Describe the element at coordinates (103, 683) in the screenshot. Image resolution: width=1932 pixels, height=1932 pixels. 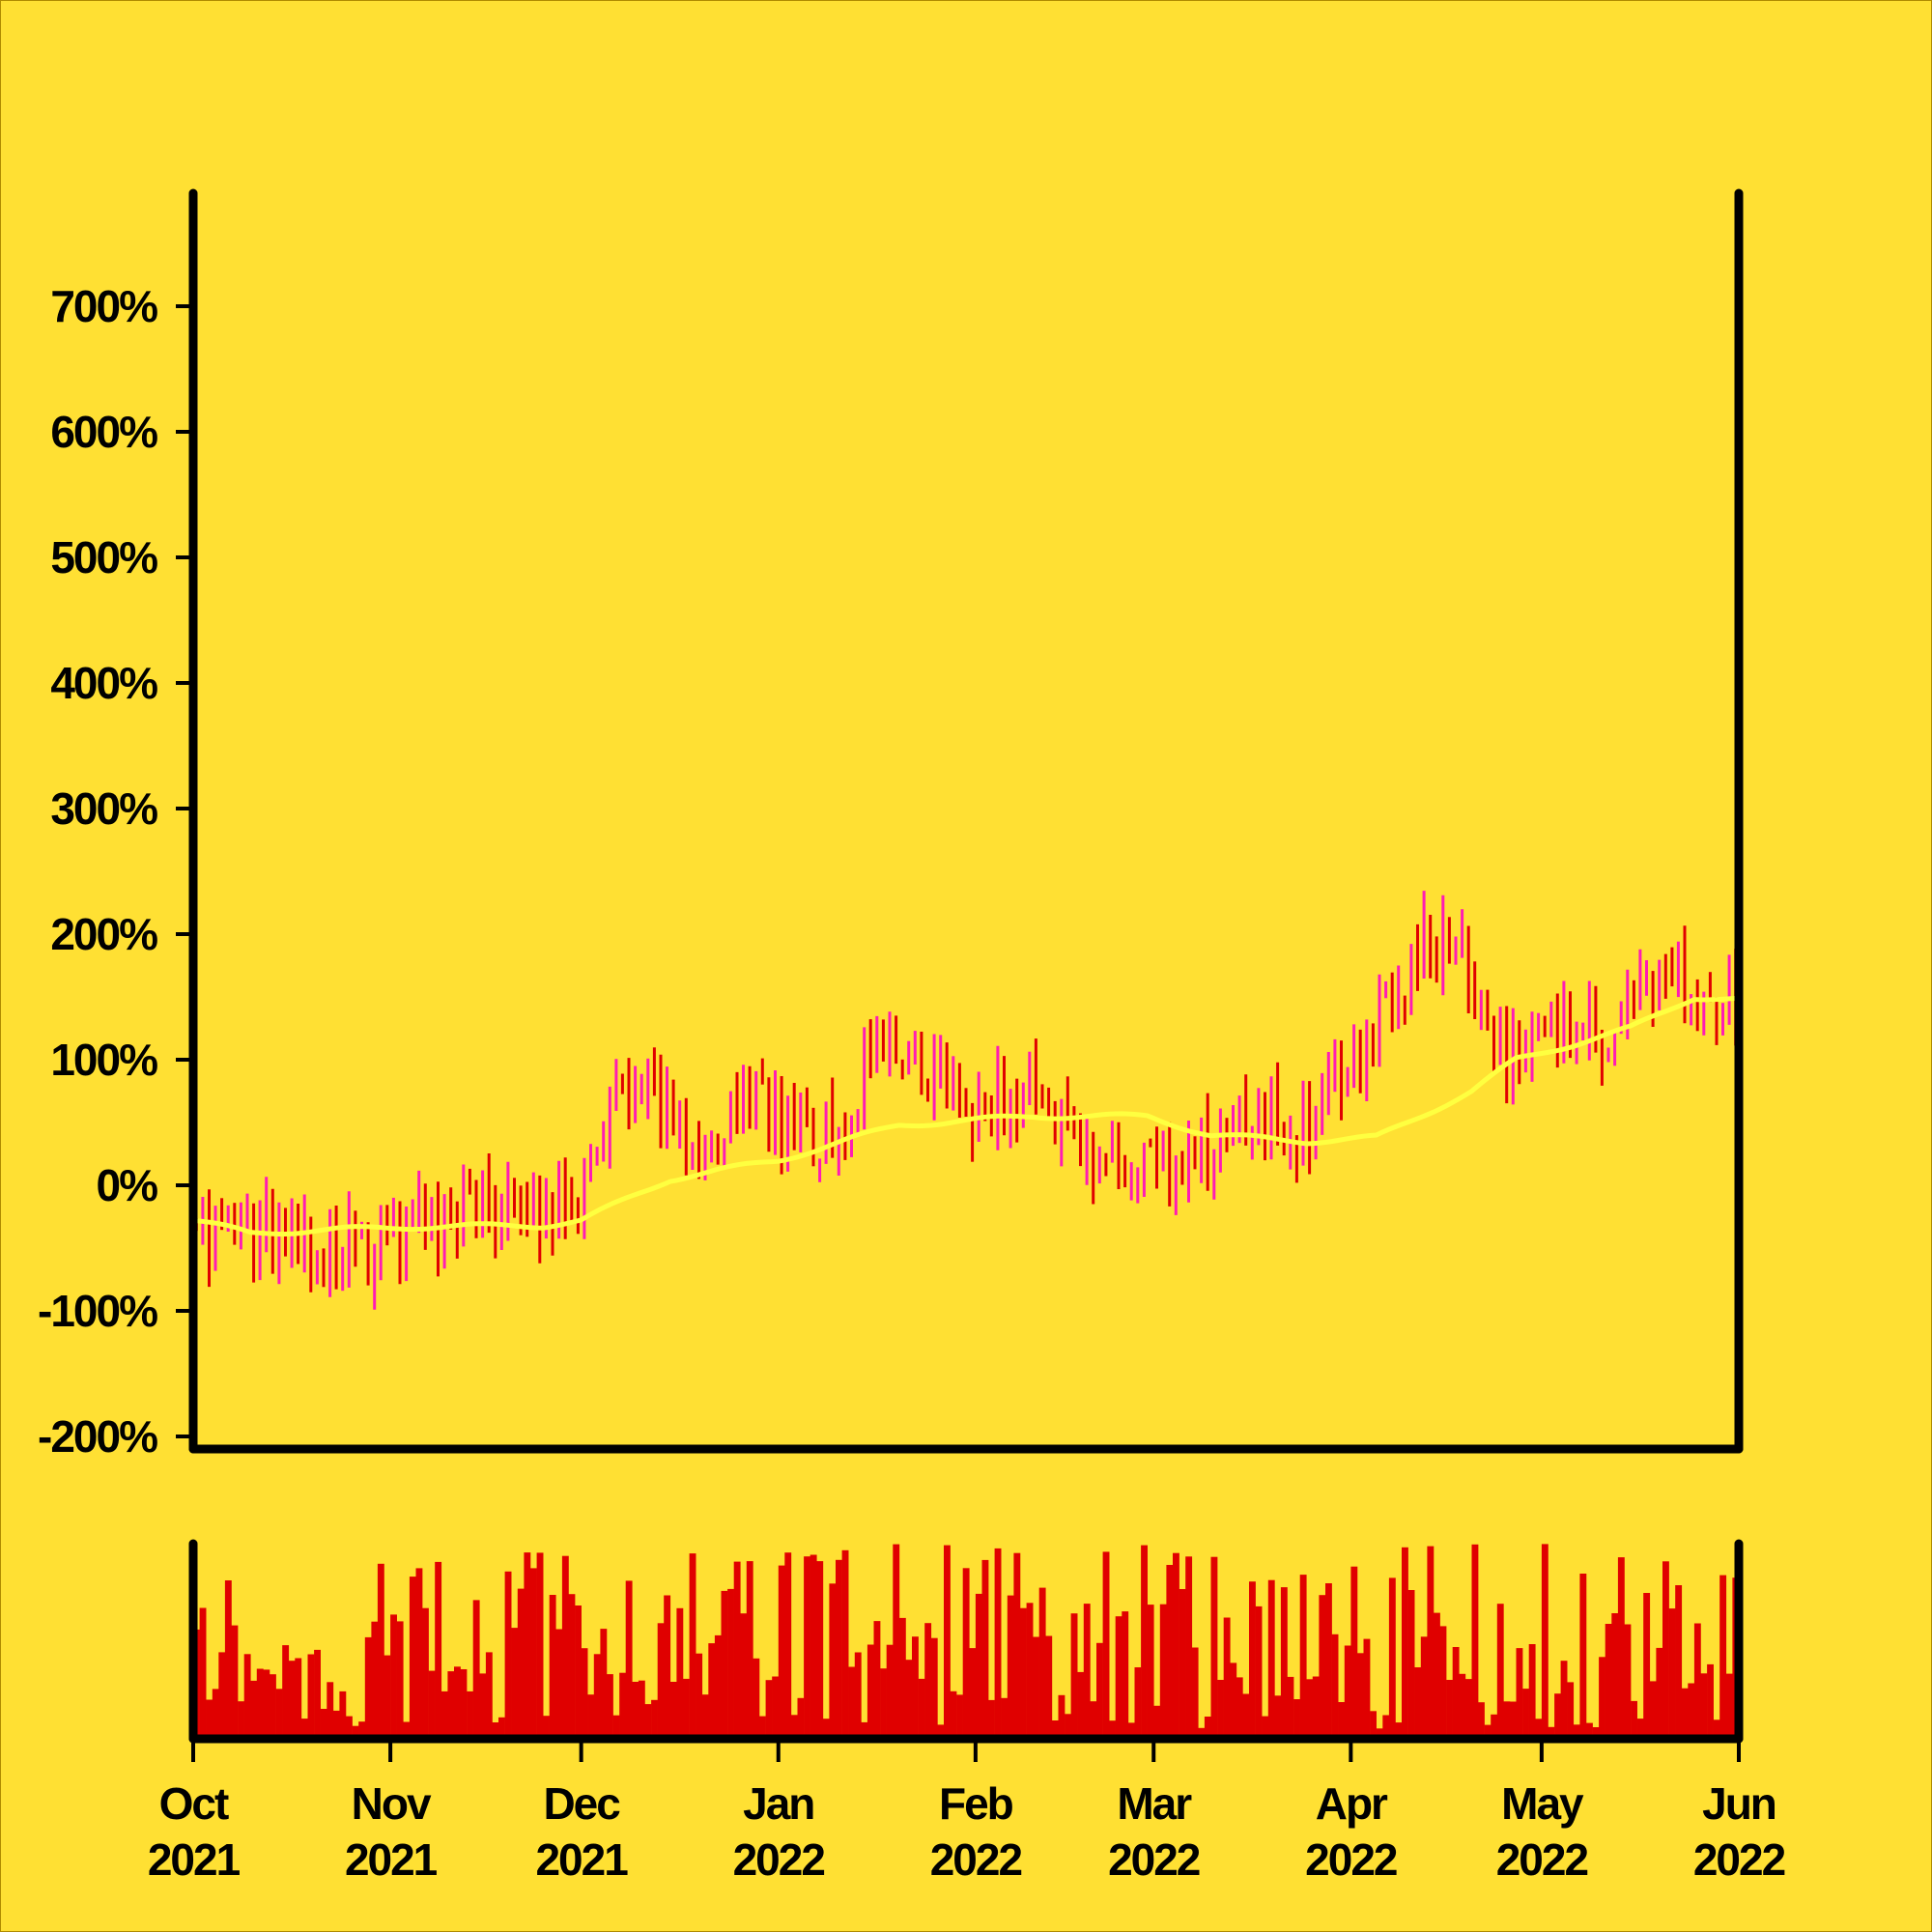
I see `y-tick-label: 400%` at that location.